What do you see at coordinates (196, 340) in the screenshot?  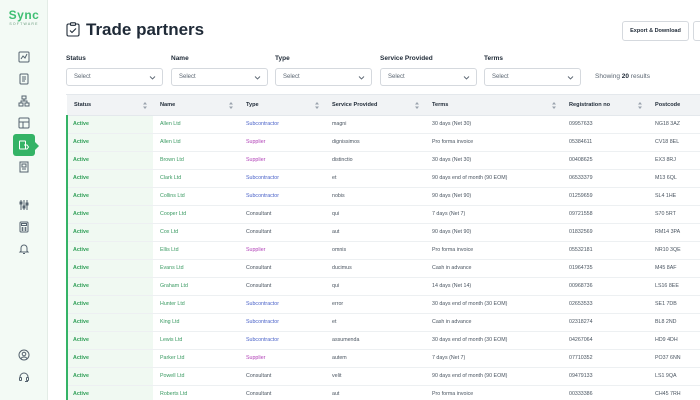 I see `name-cell: Lewis Ltd` at bounding box center [196, 340].